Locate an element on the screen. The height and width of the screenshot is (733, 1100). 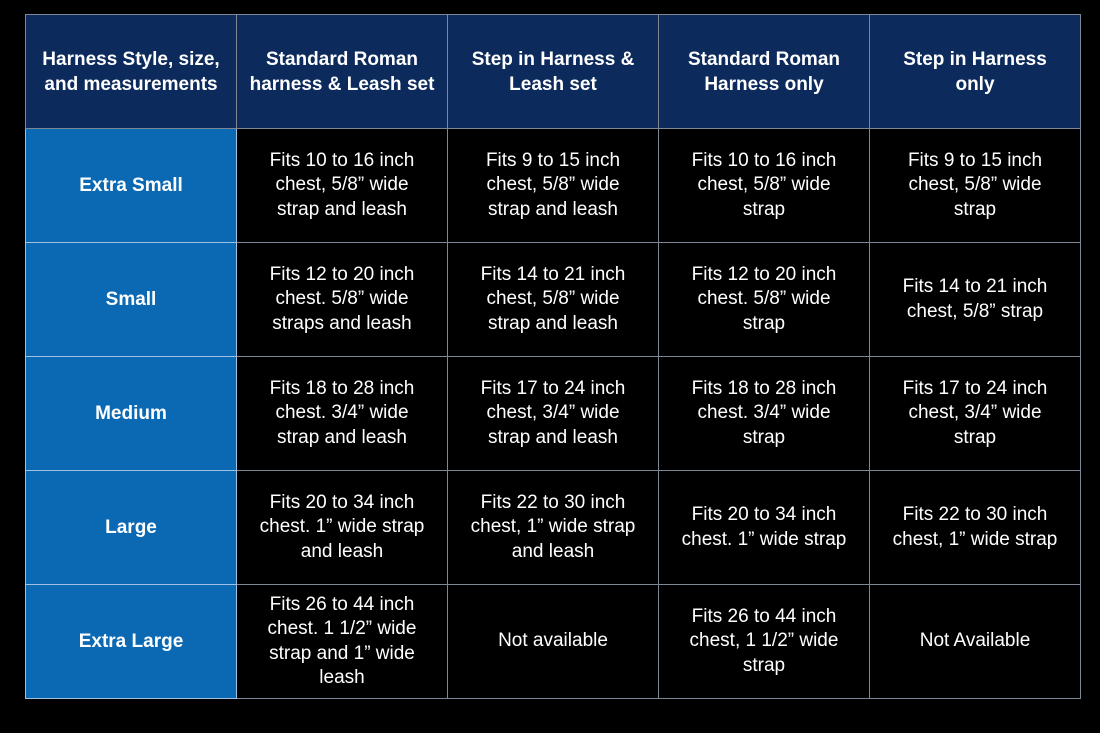
header-size-column: Harness Style, size, and measurements is located at coordinates (131, 71).